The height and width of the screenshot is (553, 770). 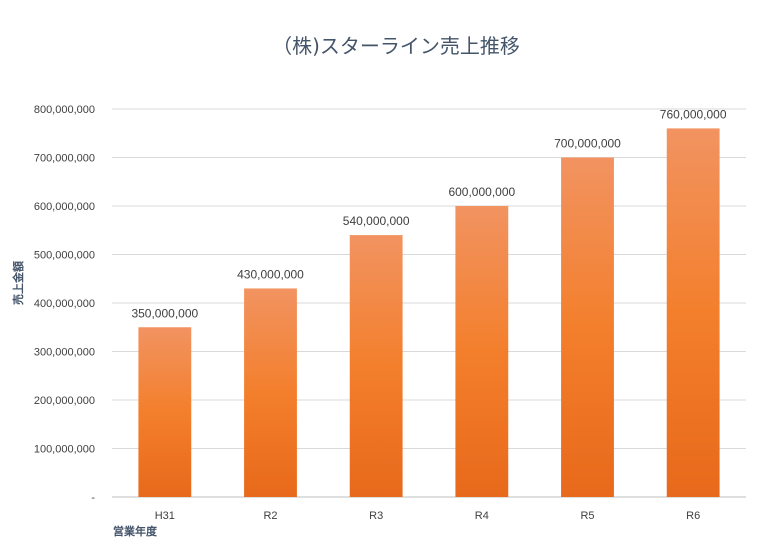 What do you see at coordinates (164, 313) in the screenshot?
I see `data-label: 350,000,000` at bounding box center [164, 313].